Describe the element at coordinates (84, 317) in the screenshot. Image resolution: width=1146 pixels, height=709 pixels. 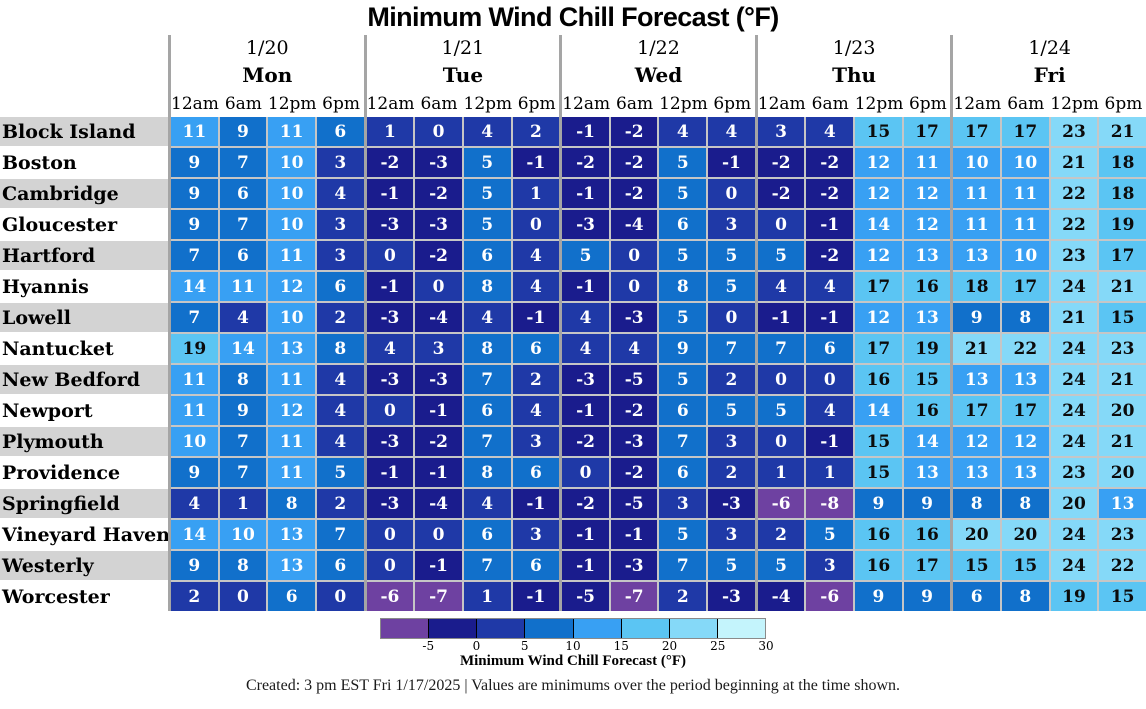
I see `city-label: Lowell` at that location.